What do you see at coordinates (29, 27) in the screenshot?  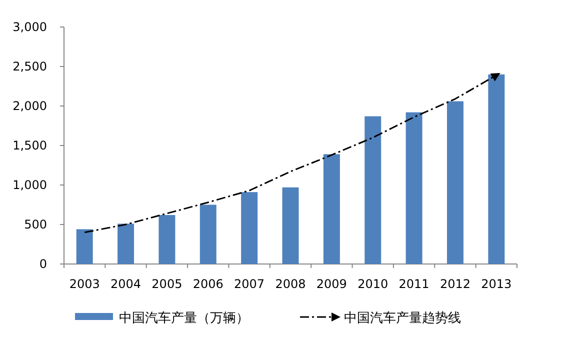 I see `y-tick-label: 3,000` at bounding box center [29, 27].